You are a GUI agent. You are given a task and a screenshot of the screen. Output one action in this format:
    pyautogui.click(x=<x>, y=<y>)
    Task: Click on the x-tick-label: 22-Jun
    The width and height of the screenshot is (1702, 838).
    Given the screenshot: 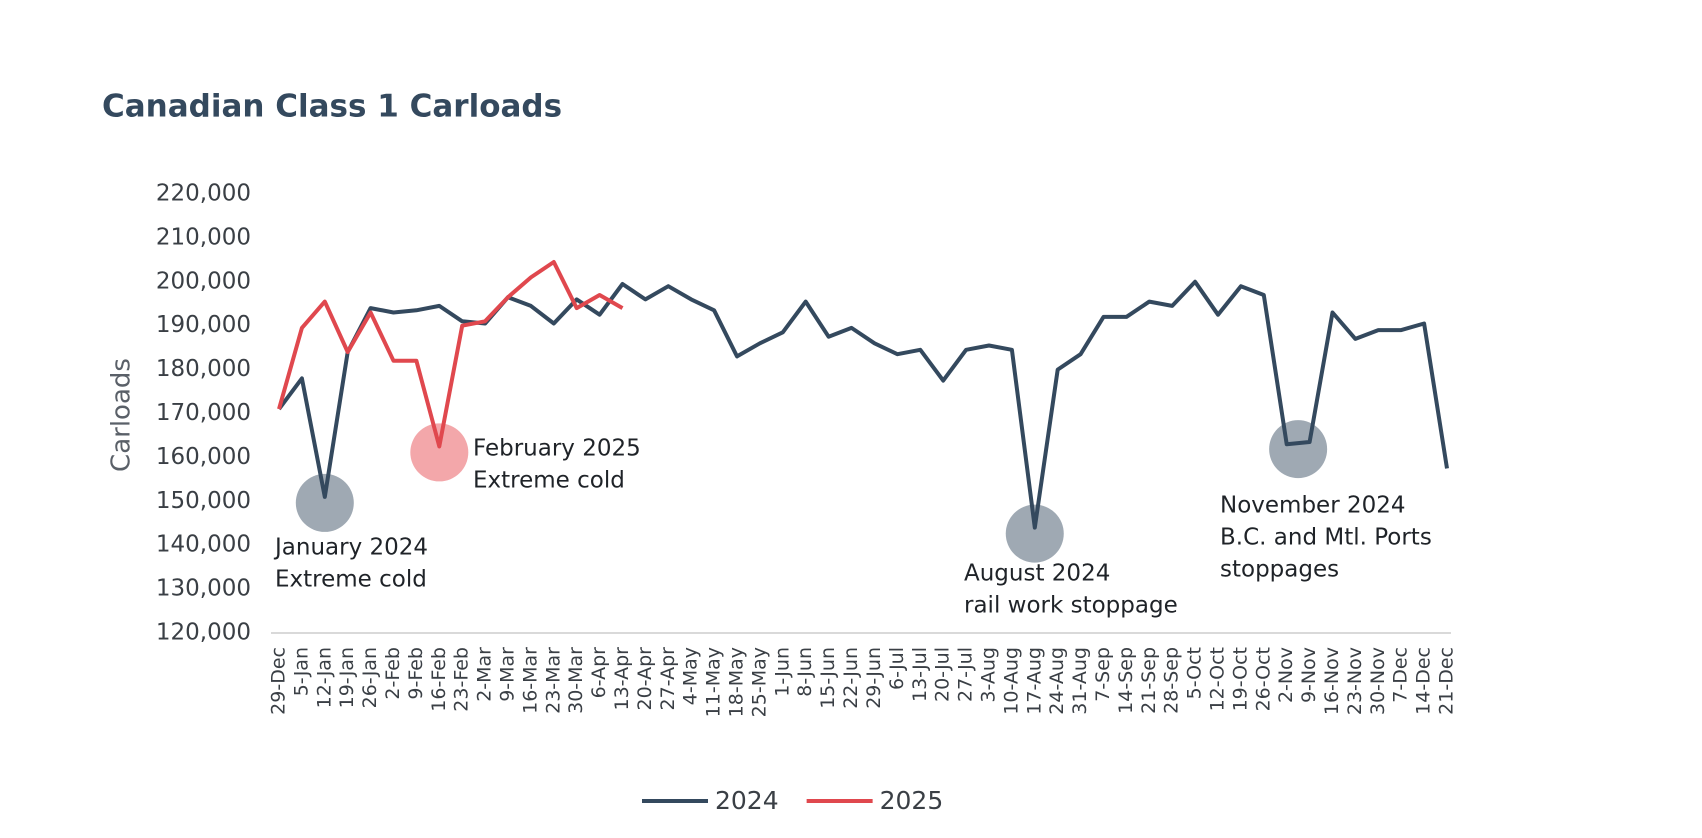 What is the action you would take?
    pyautogui.click(x=851, y=678)
    